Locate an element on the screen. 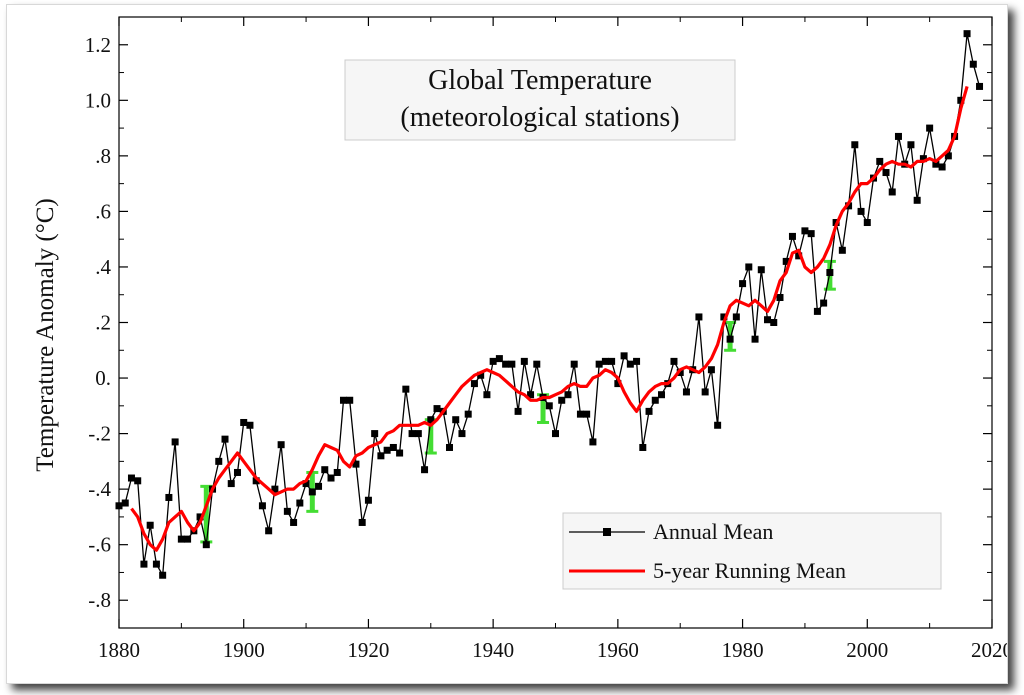 The height and width of the screenshot is (695, 1024). y-tick-label: 1.0 is located at coordinates (98, 100).